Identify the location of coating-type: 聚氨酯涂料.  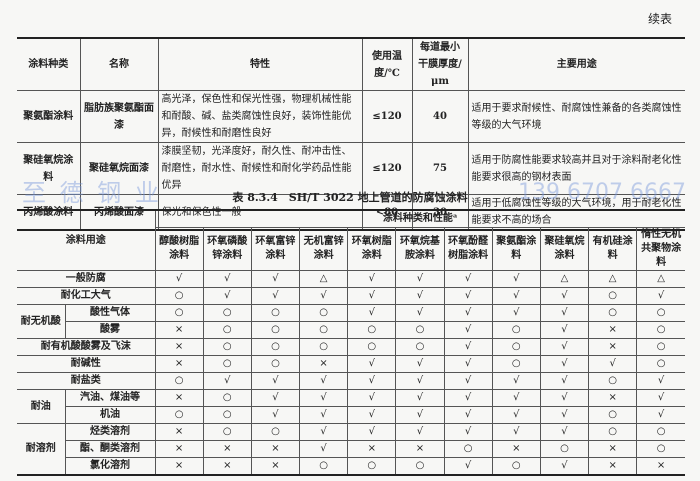
(49, 116).